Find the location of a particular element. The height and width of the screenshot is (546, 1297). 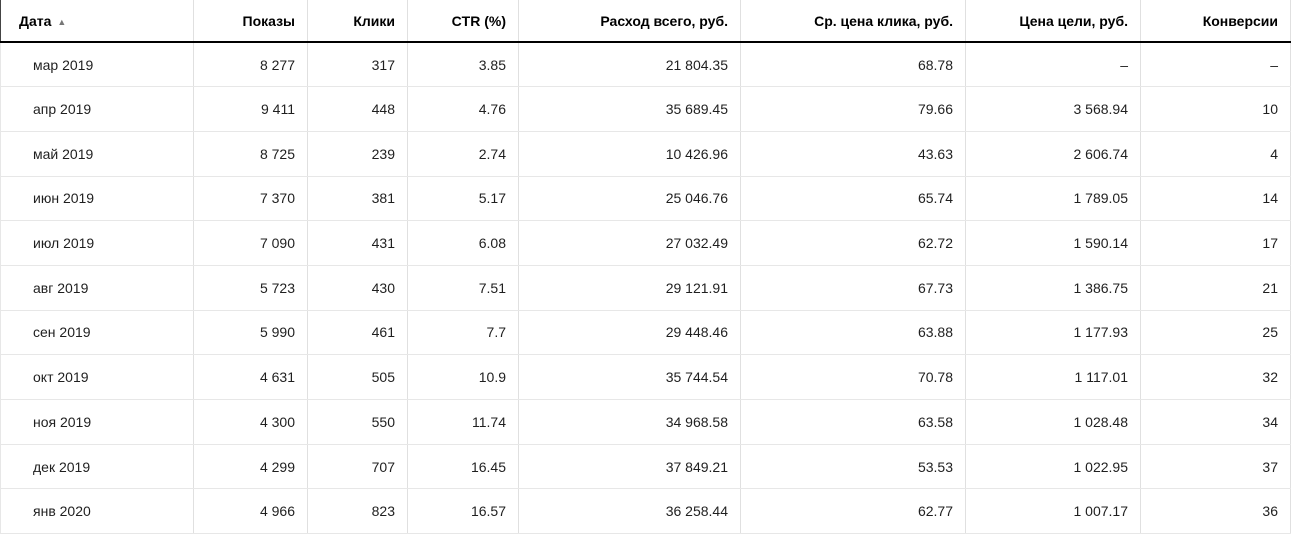

cell-cost: 29 448.46 is located at coordinates (629, 333).